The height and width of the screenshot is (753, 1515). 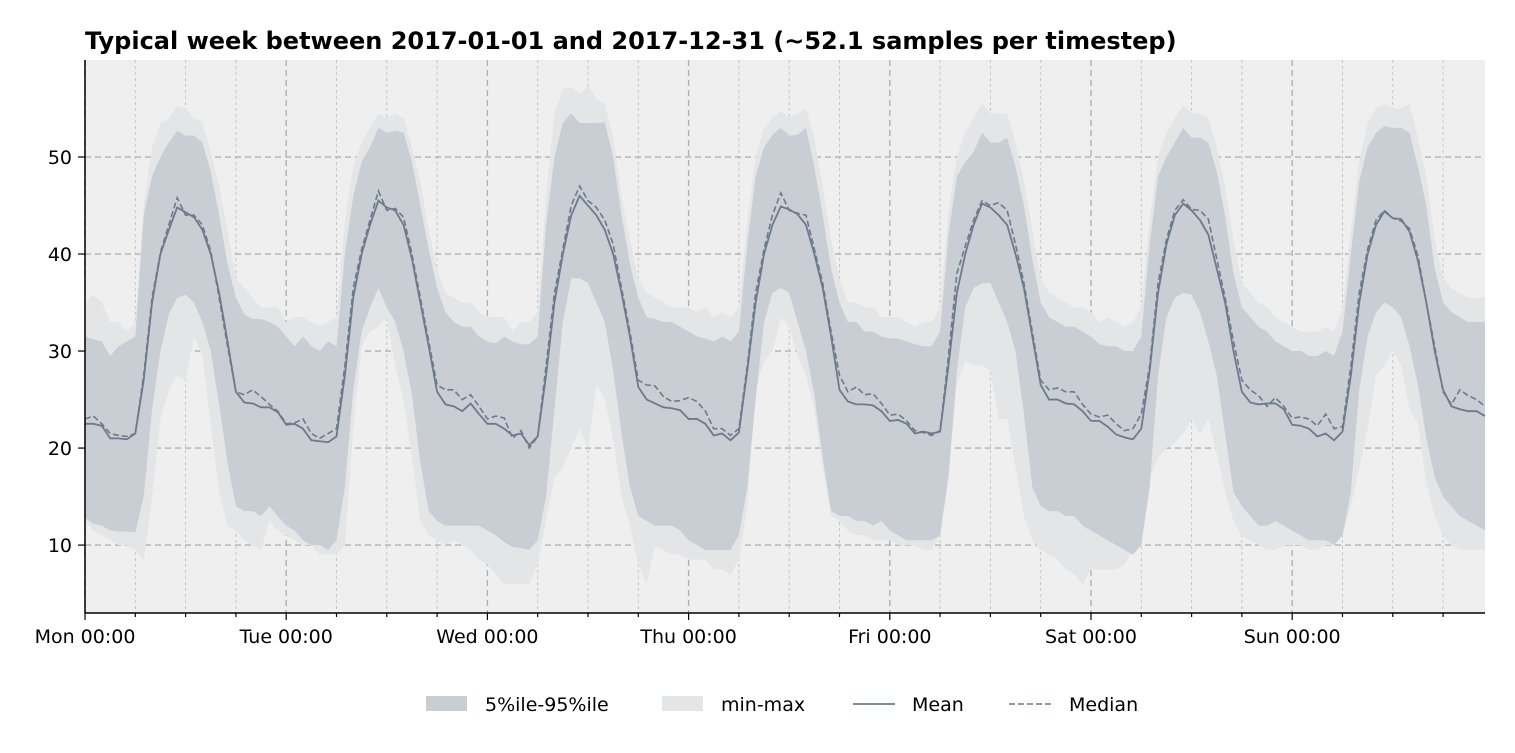 What do you see at coordinates (60, 449) in the screenshot?
I see `y-tick-label: 20` at bounding box center [60, 449].